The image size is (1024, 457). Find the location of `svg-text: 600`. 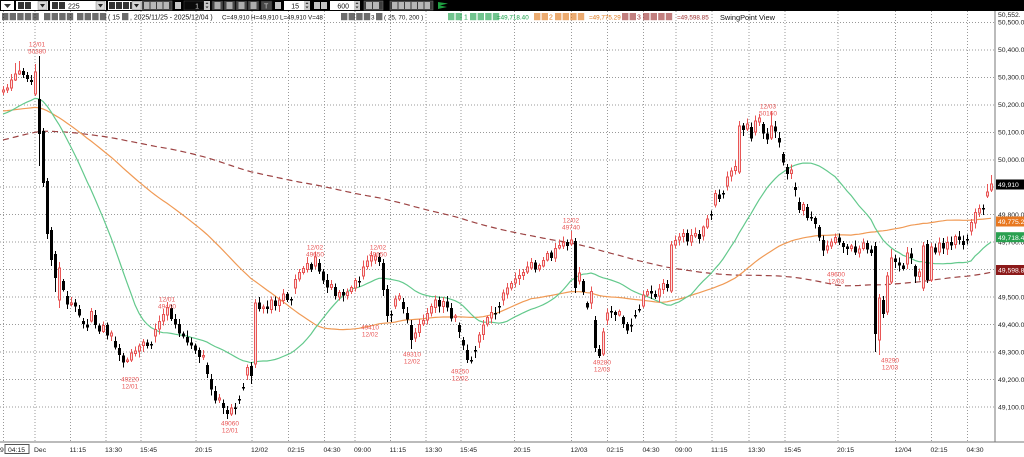

svg-text: 600 is located at coordinates (343, 6).